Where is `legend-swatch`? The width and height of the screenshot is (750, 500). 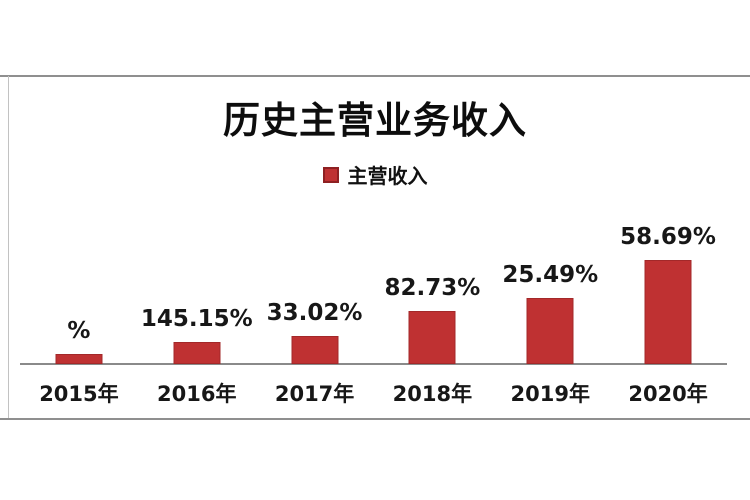 legend-swatch is located at coordinates (330, 174).